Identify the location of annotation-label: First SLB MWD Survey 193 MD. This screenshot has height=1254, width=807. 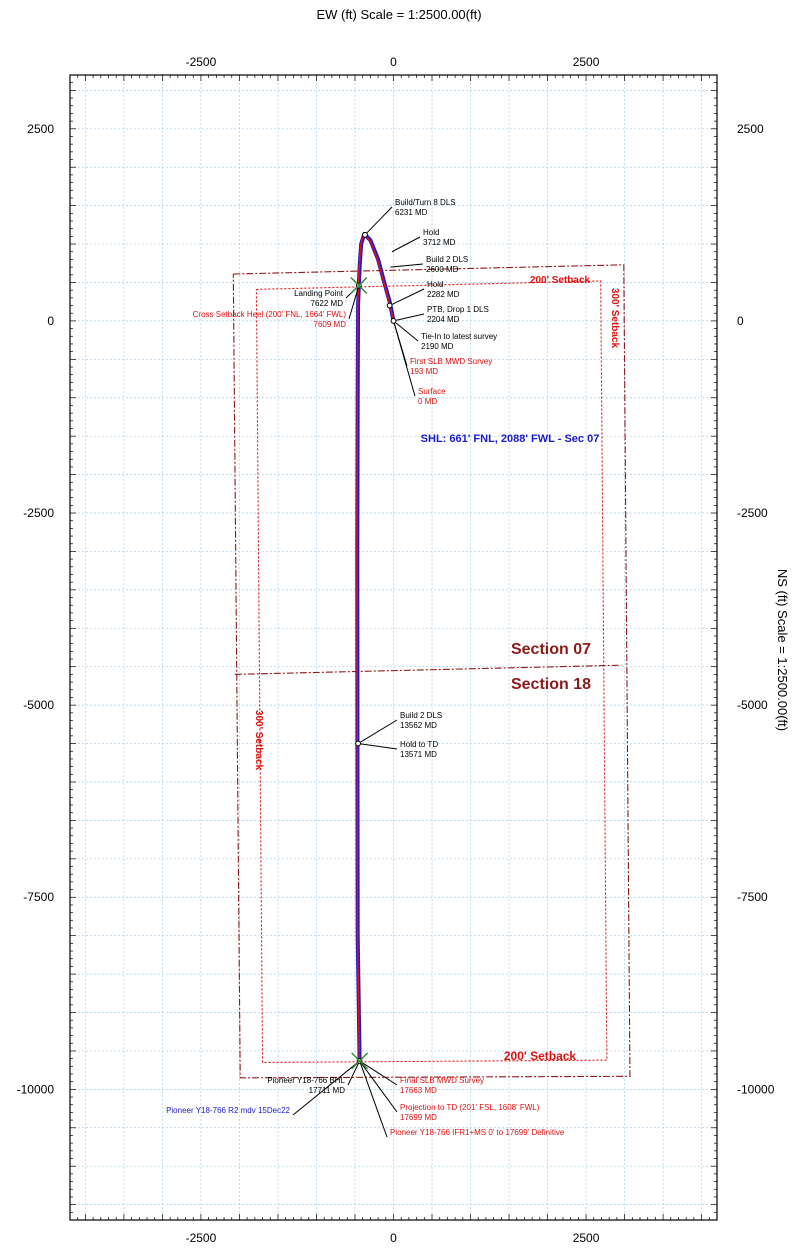
(451, 366).